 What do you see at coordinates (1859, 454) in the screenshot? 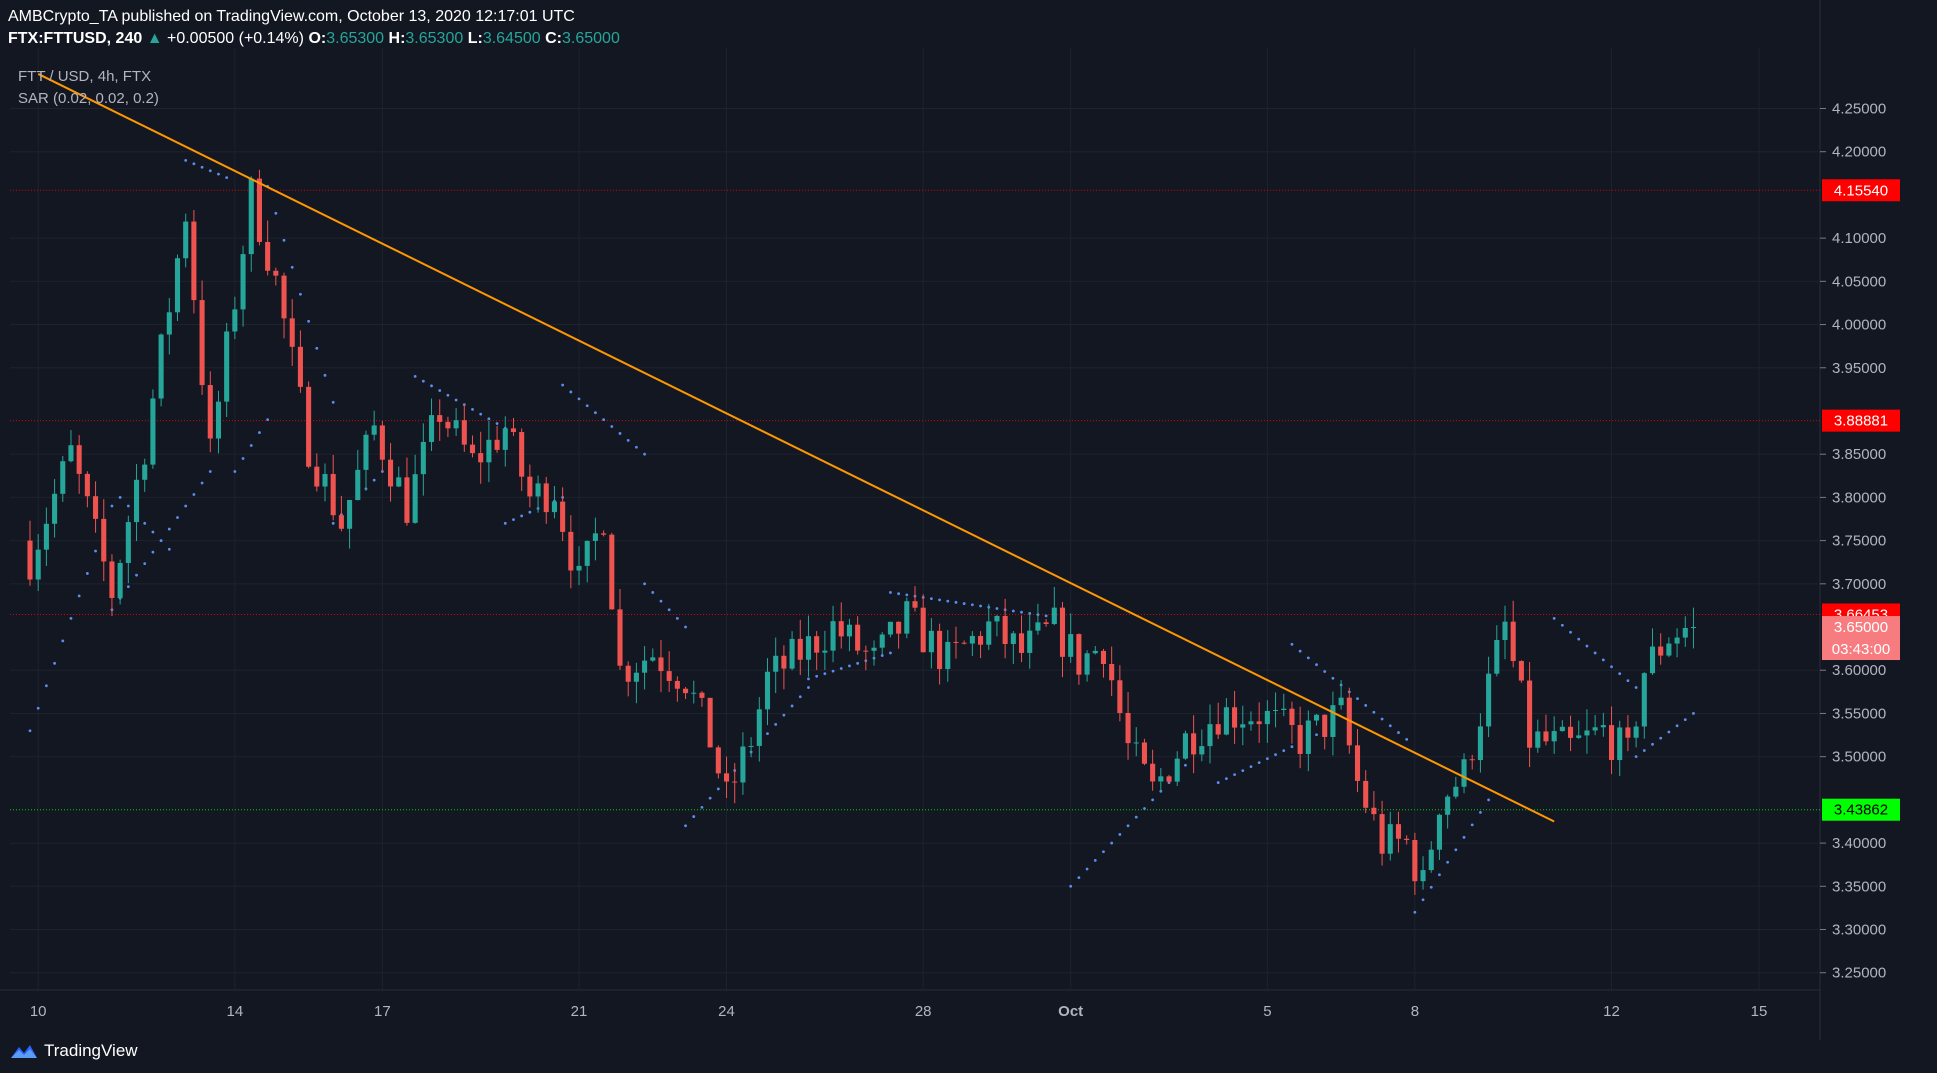
I see `price-tick-label: 3.85000` at bounding box center [1859, 454].